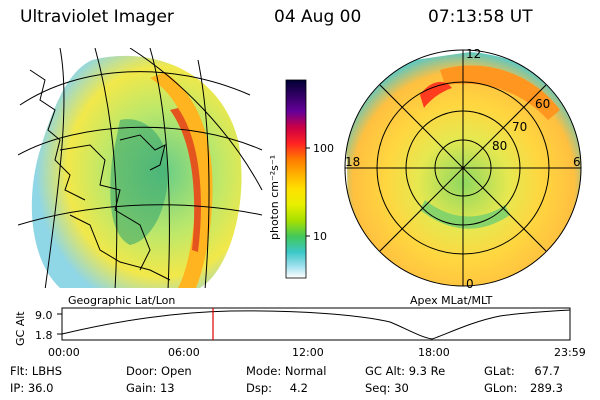 Image resolution: width=600 pixels, height=400 pixels. Describe the element at coordinates (298, 388) in the screenshot. I see `info-dsp-value: 4.2` at that location.